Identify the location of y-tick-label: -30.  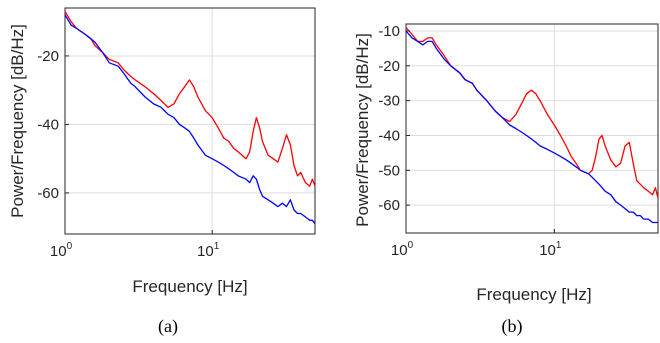
(389, 101).